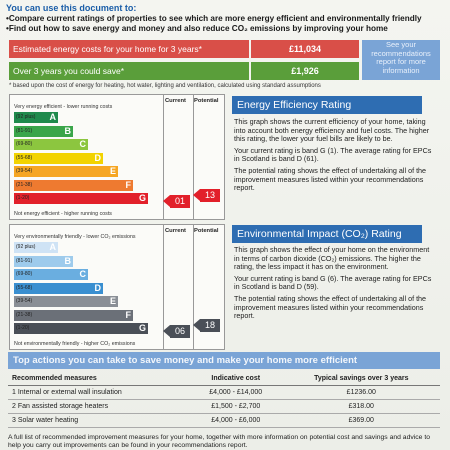 The image size is (450, 450). What do you see at coordinates (235, 379) in the screenshot?
I see `header-cost: Indicative cost` at bounding box center [235, 379].